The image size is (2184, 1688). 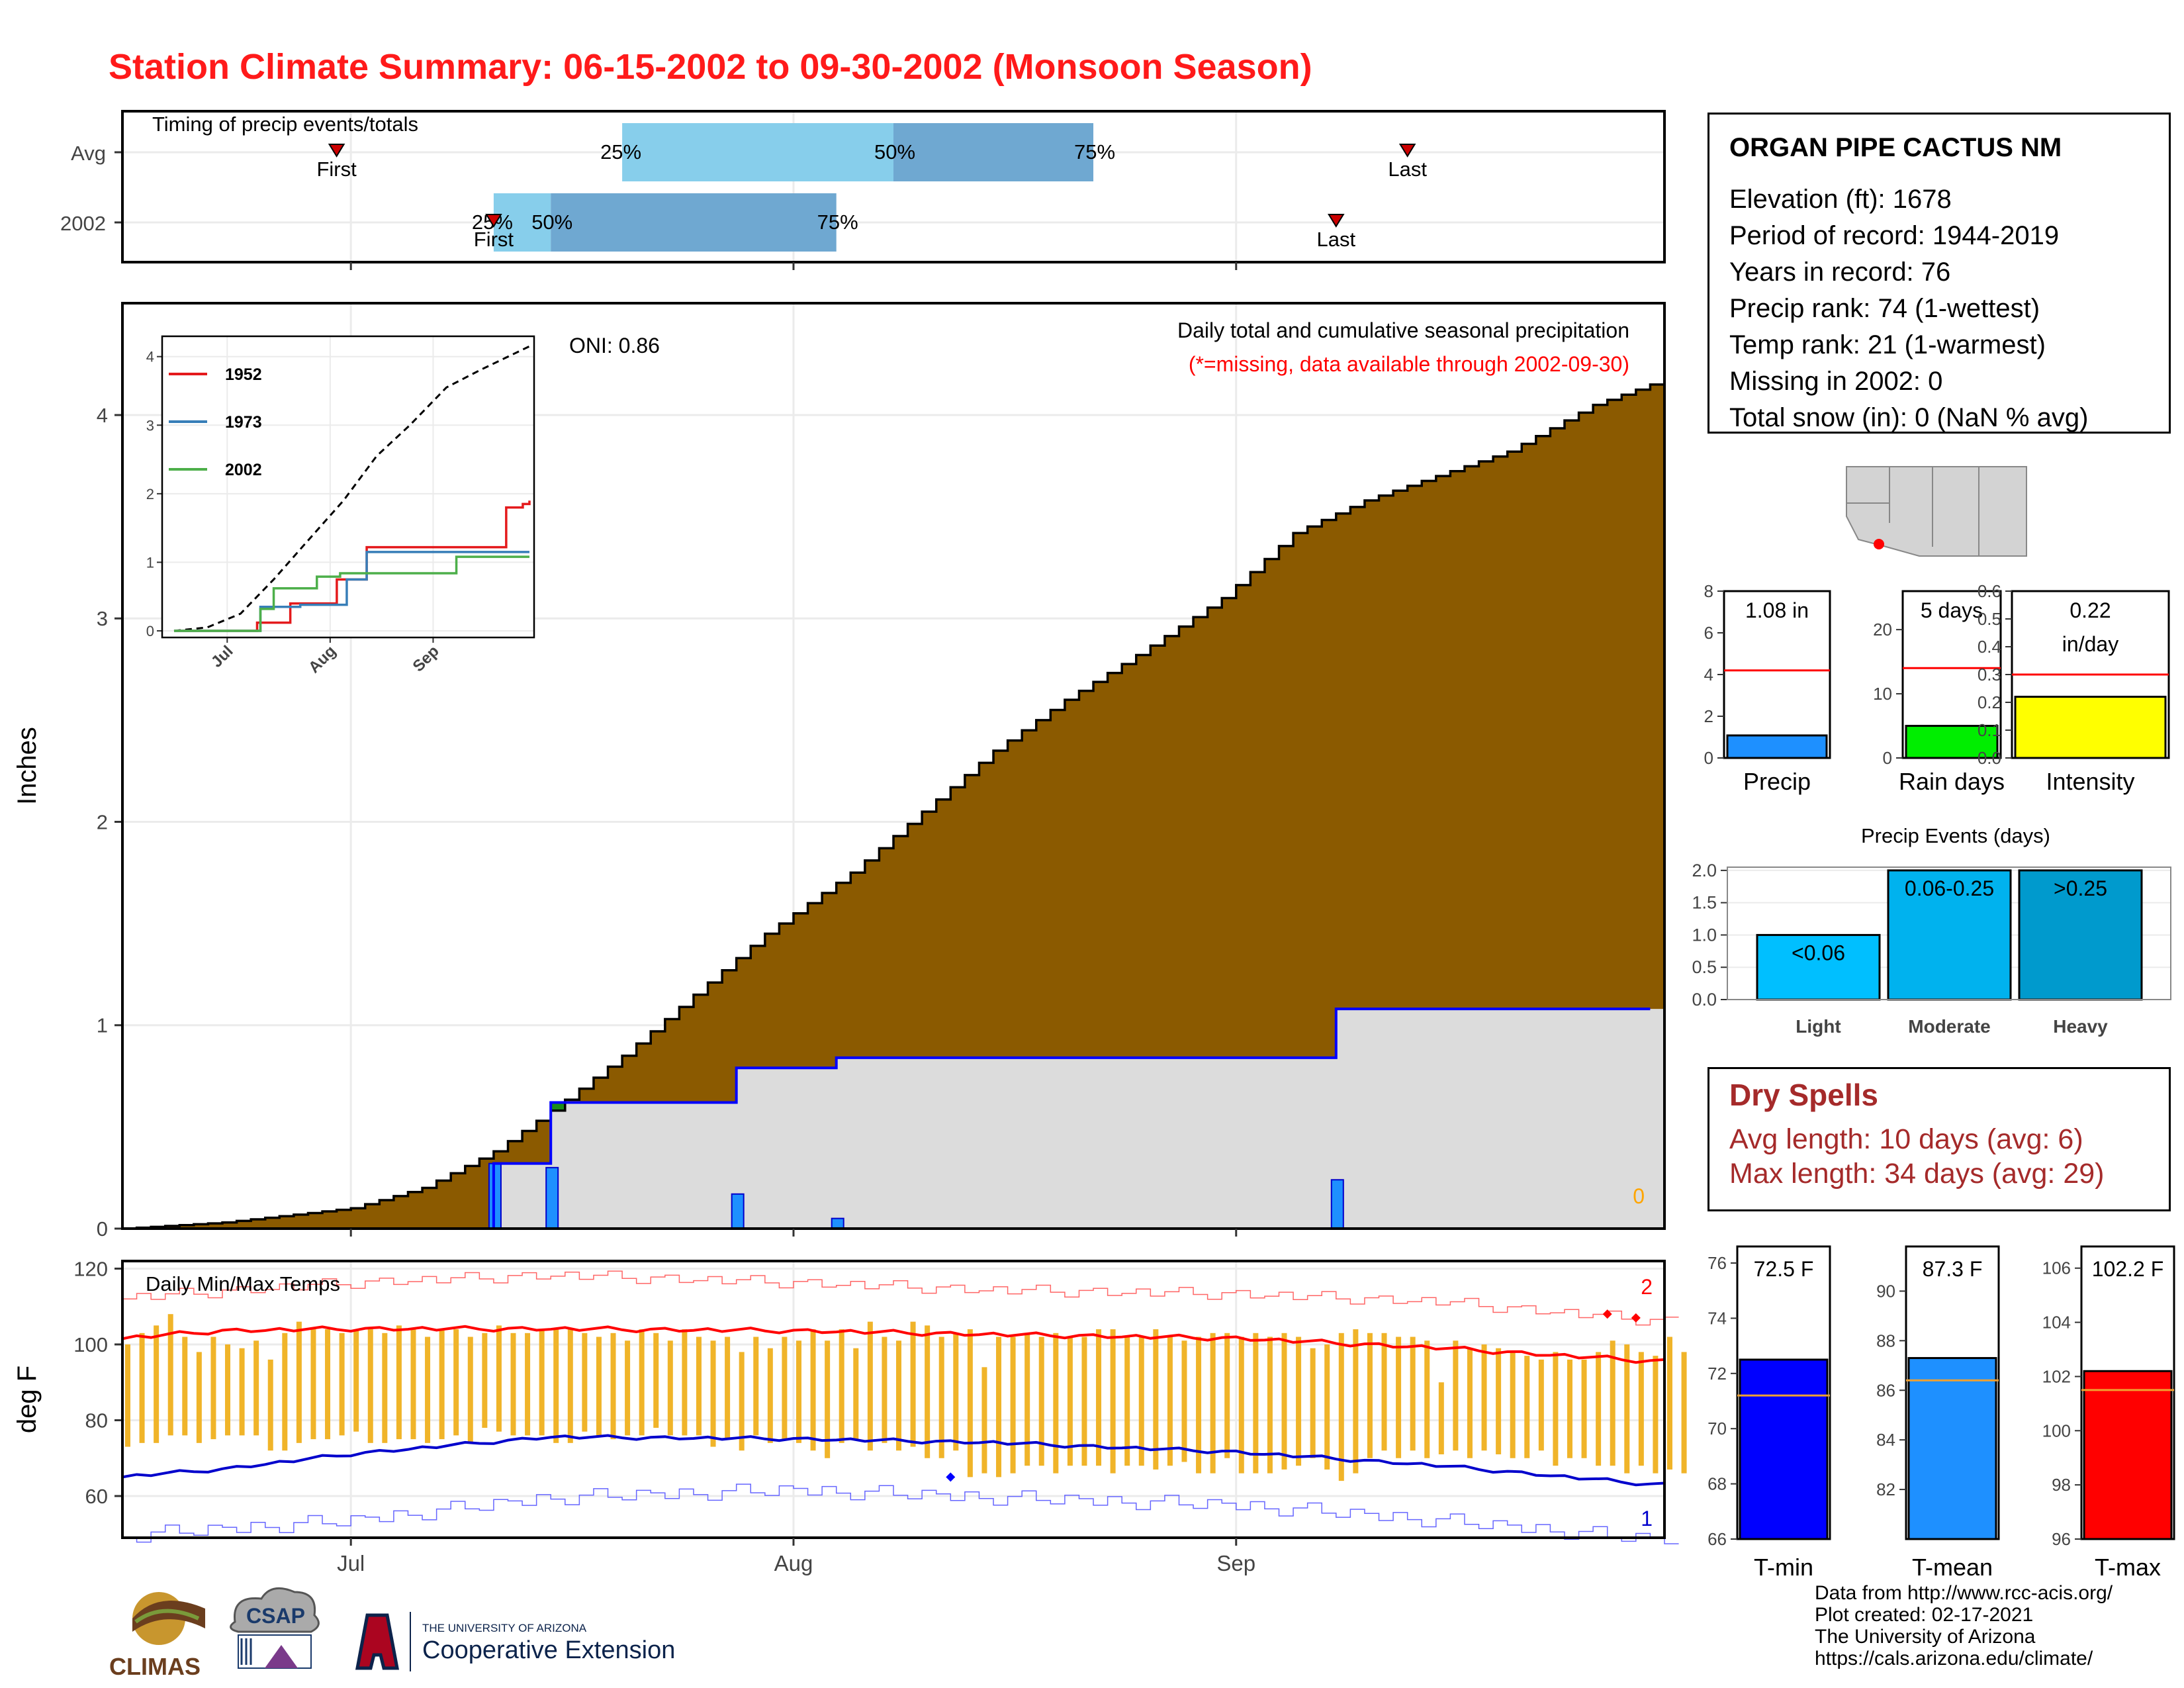 What do you see at coordinates (103, 1229) in the screenshot?
I see `precip-ytick-label: 0` at bounding box center [103, 1229].